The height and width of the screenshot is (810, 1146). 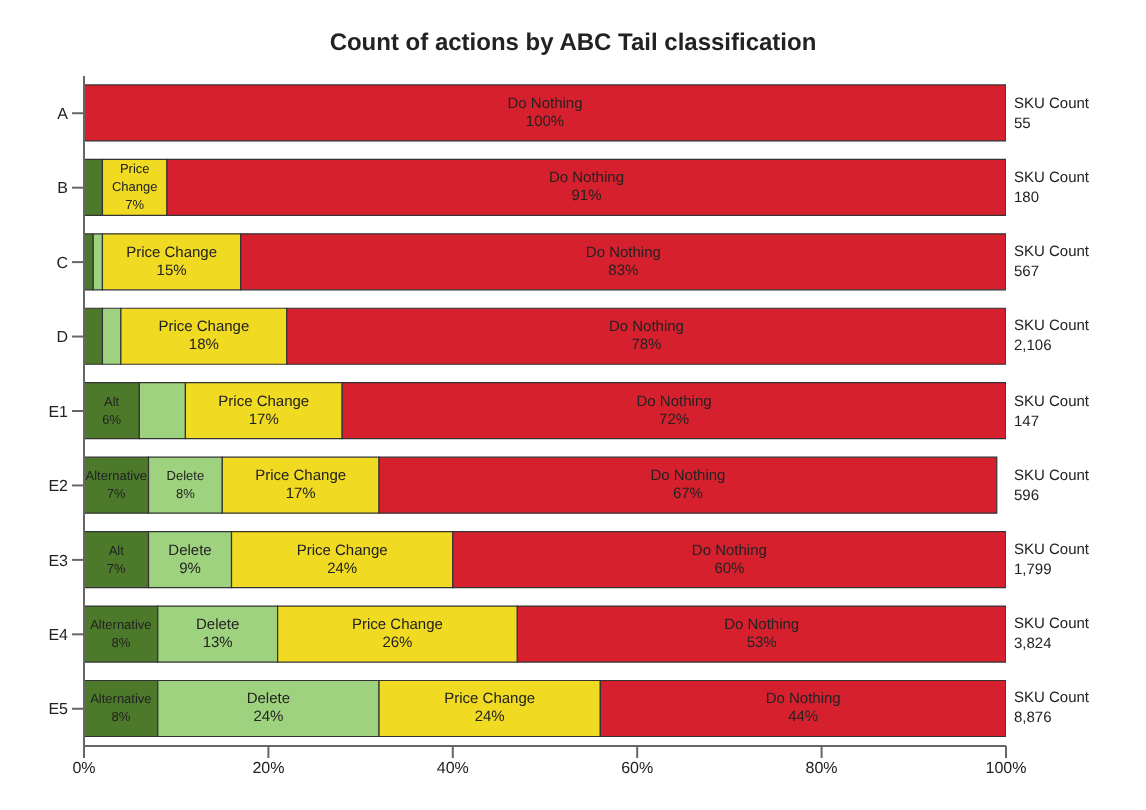 I want to click on chart-title: Count of actions by ABC Tail classification, so click(x=573, y=42).